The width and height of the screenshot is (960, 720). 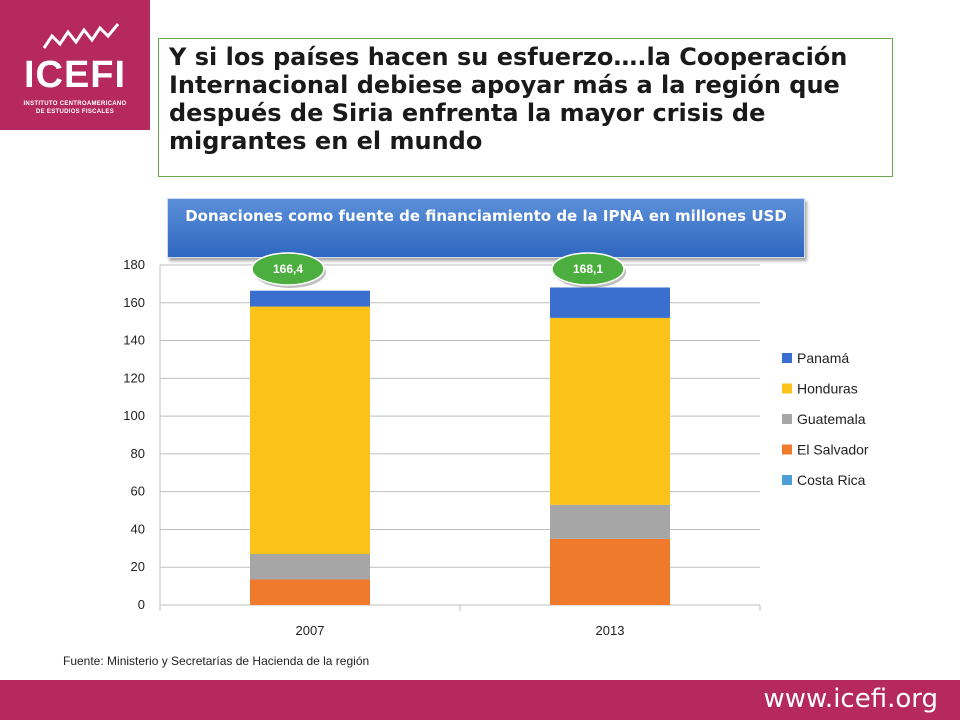 I want to click on y-tick-label: 120, so click(x=134, y=377).